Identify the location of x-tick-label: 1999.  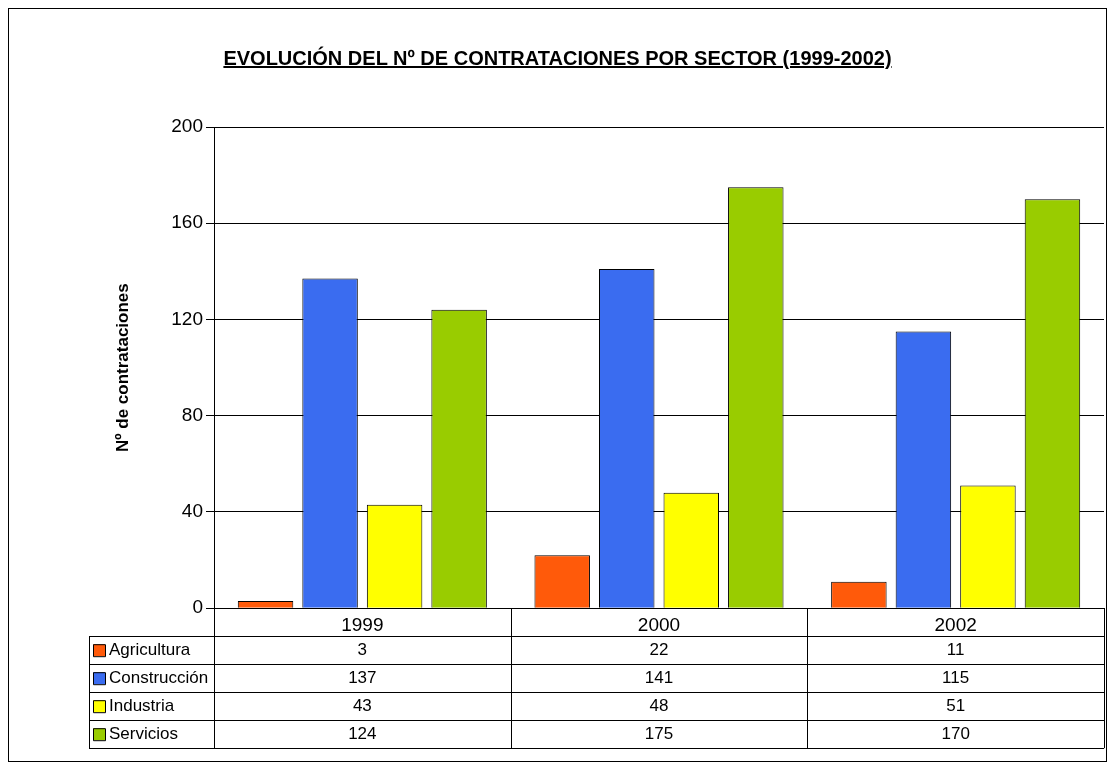
(362, 624).